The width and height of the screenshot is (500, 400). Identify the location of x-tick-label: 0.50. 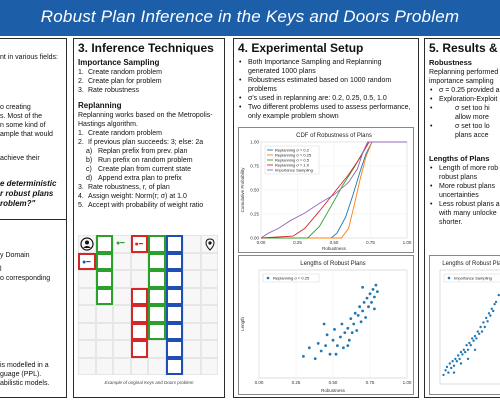
(333, 382).